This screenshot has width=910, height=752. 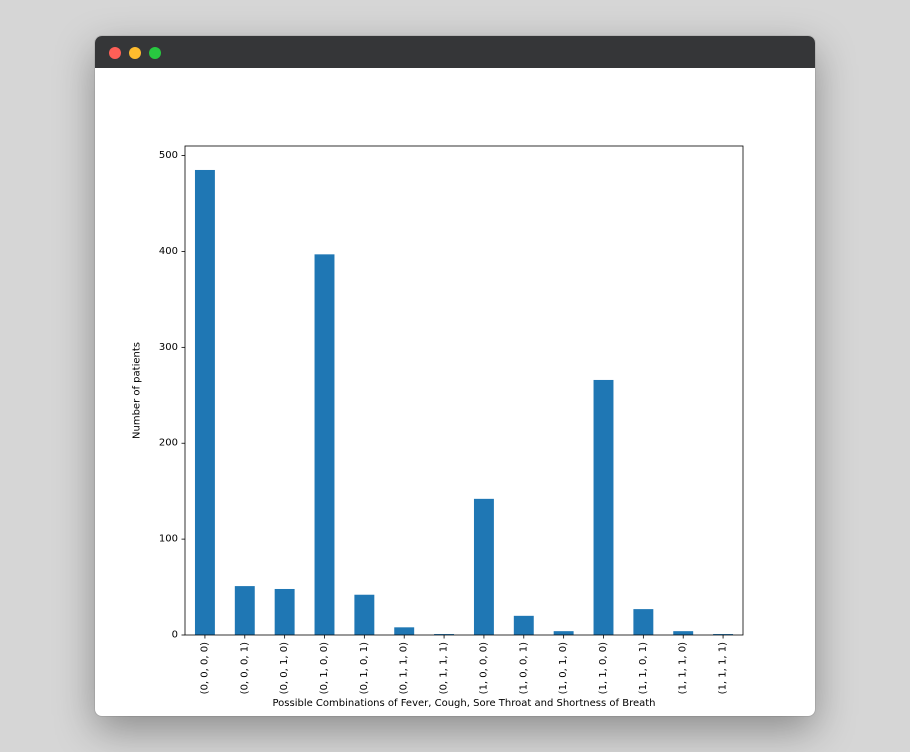 I want to click on x-tick-label: (0, 1, 0, 0), so click(x=324, y=668).